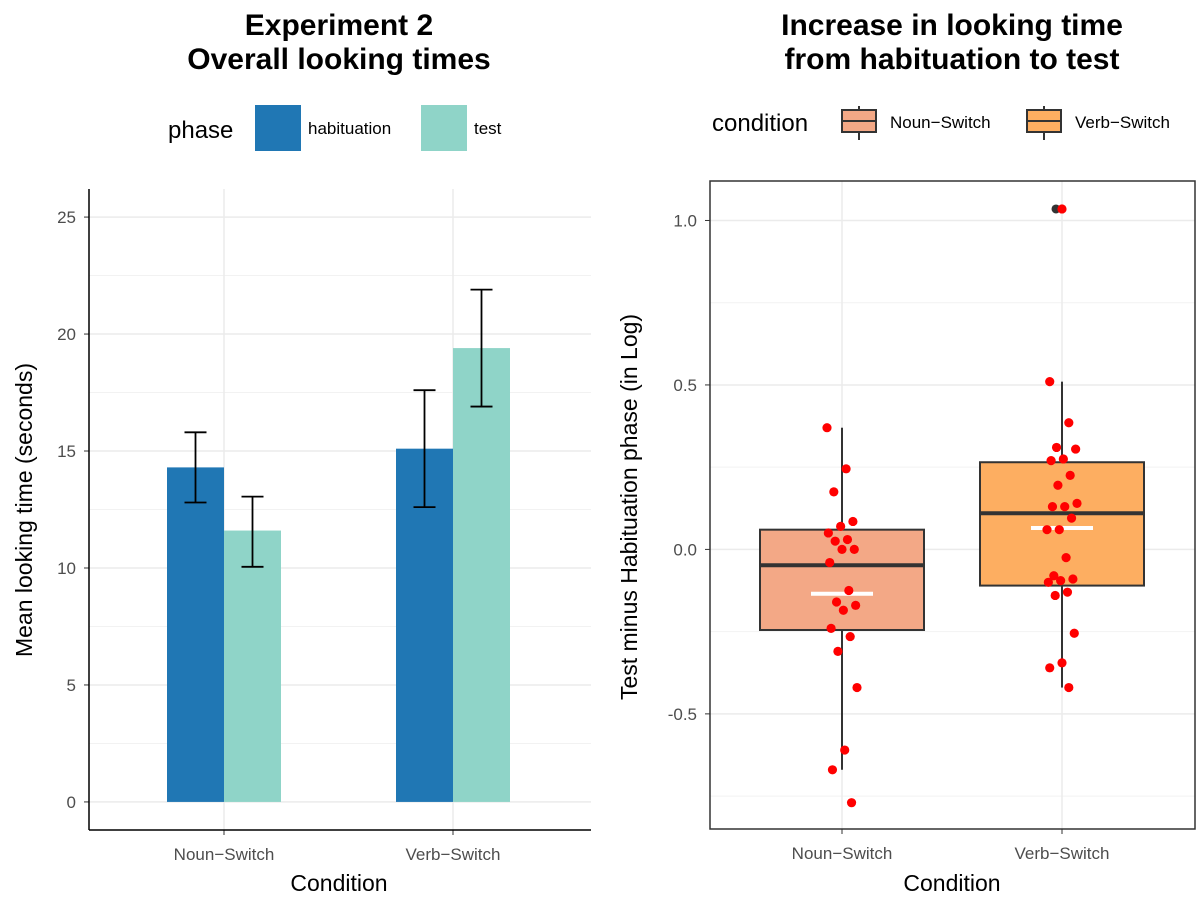 This screenshot has width=1199, height=902. Describe the element at coordinates (71, 685) in the screenshot. I see `left-y-tick-label: 5` at that location.